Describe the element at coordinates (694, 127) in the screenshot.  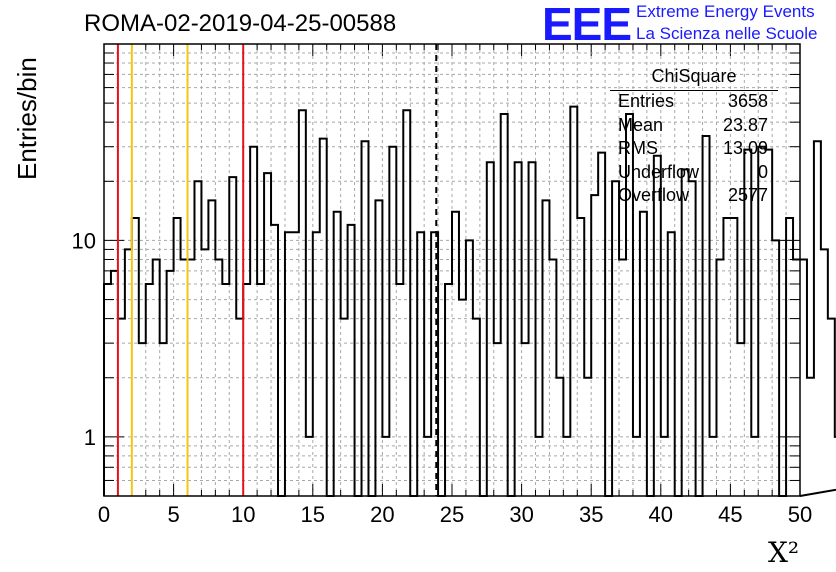
I see `stats-row-mean: Mean 23.87` at that location.